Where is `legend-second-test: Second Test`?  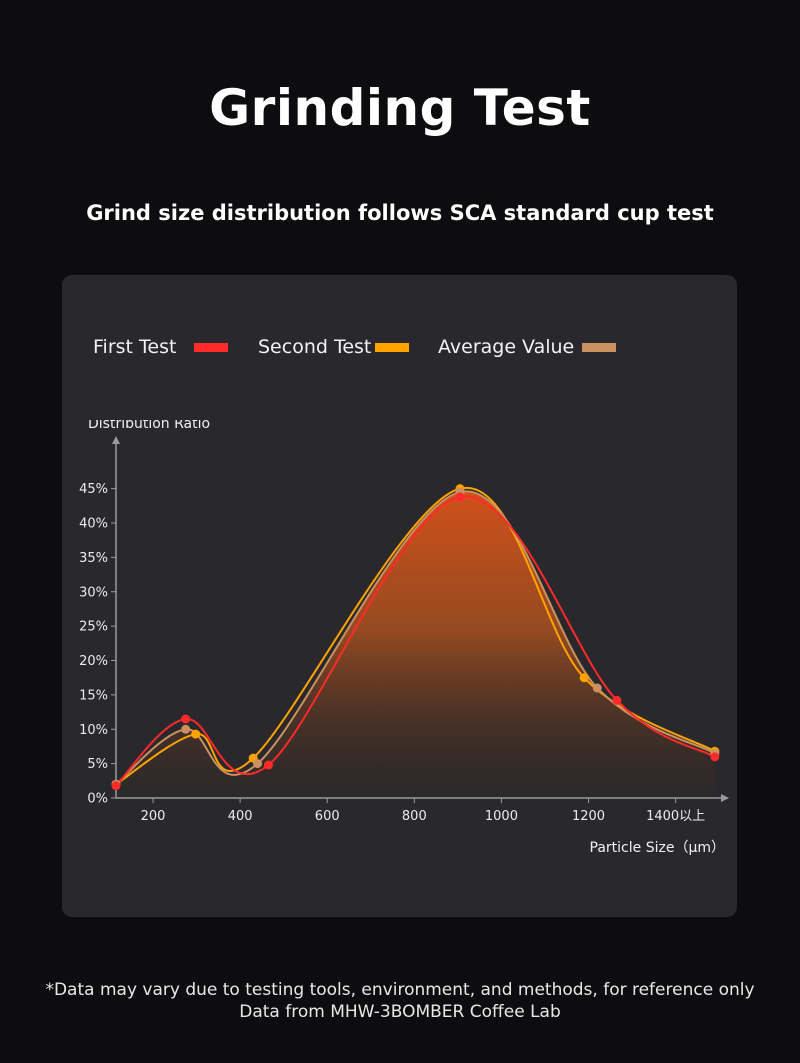 legend-second-test: Second Test is located at coordinates (334, 347).